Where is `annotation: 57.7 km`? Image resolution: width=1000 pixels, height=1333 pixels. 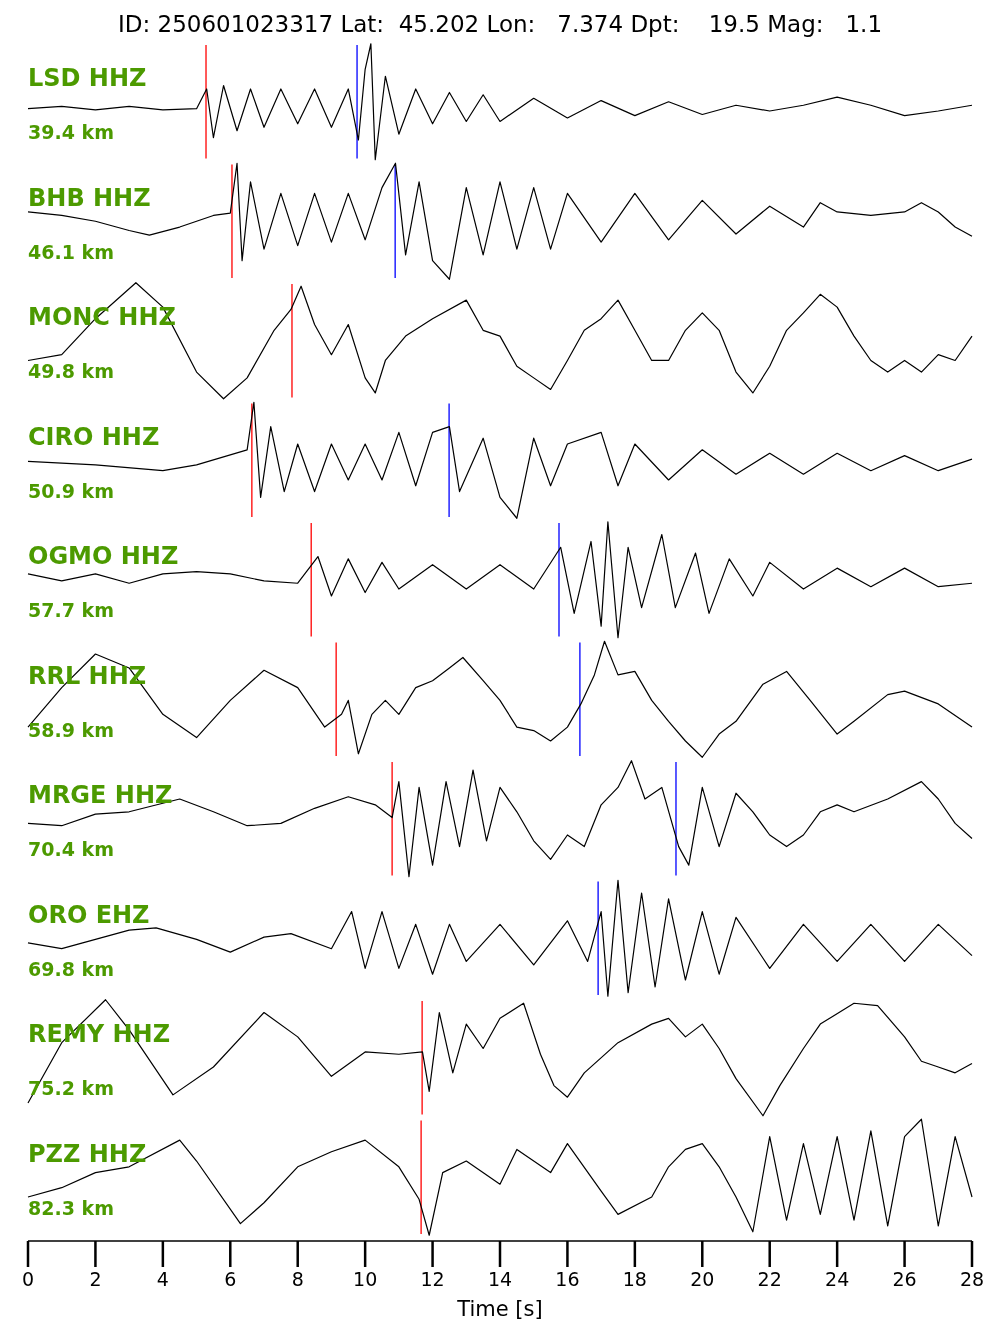
annotation: 57.7 km is located at coordinates (71, 610).